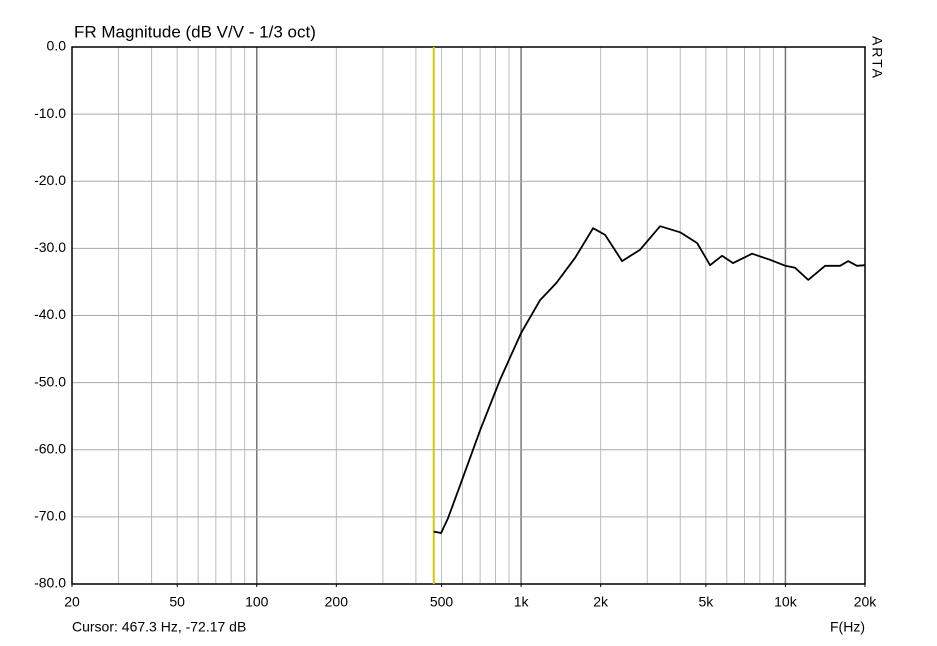 The width and height of the screenshot is (937, 646). I want to click on chart-title: FR Magnitude (dB V/V - 1/3 oct), so click(195, 31).